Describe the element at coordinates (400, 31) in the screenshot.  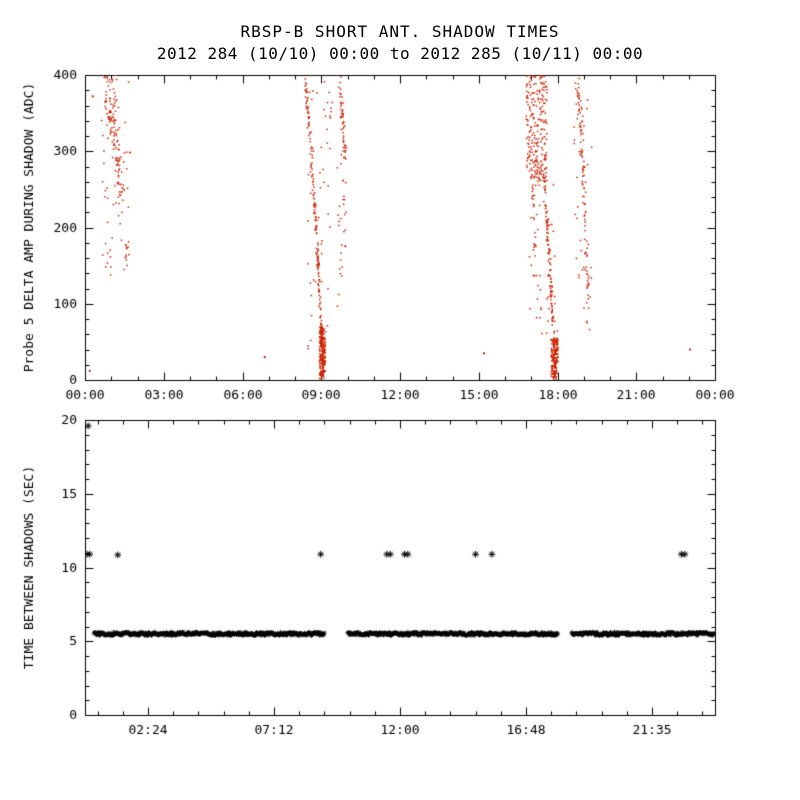
I see `chart-title: RBSP-B SHORT ANT. SHADOW TIMES` at that location.